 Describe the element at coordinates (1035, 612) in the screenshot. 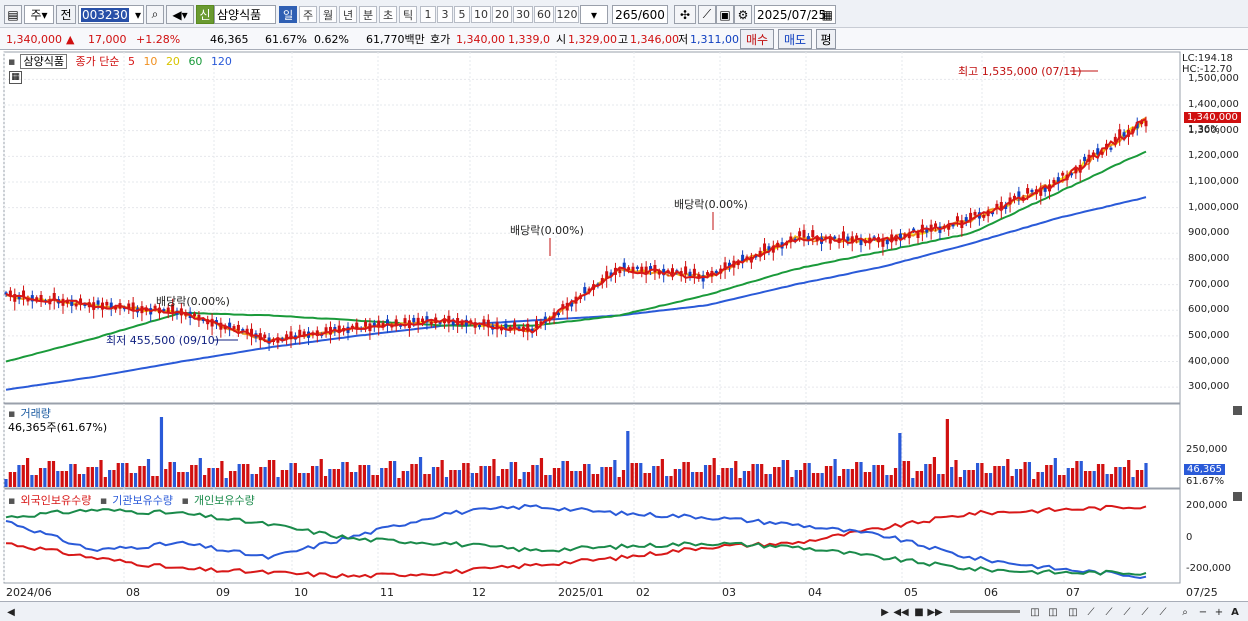

I see `chart-type-icon: ◫` at that location.